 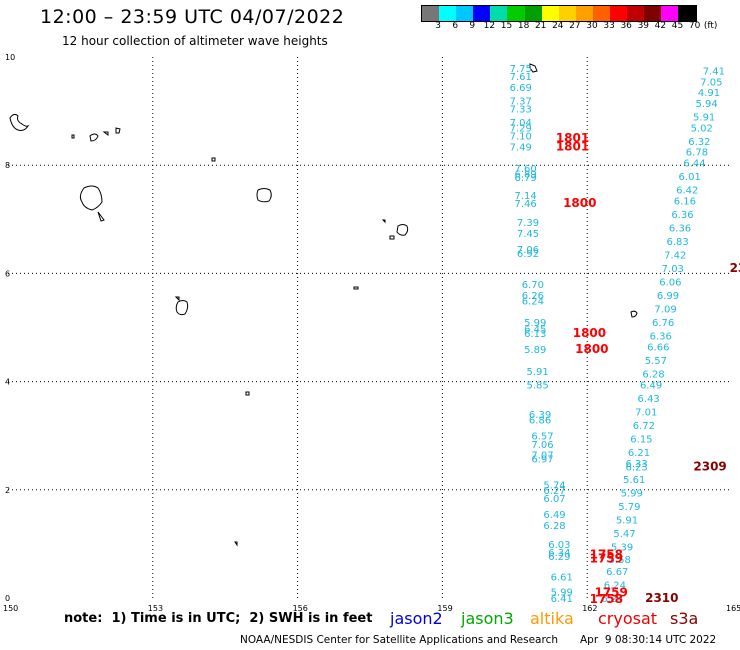 What do you see at coordinates (554, 485) in the screenshot?
I see `swh-value: 5.74` at bounding box center [554, 485].